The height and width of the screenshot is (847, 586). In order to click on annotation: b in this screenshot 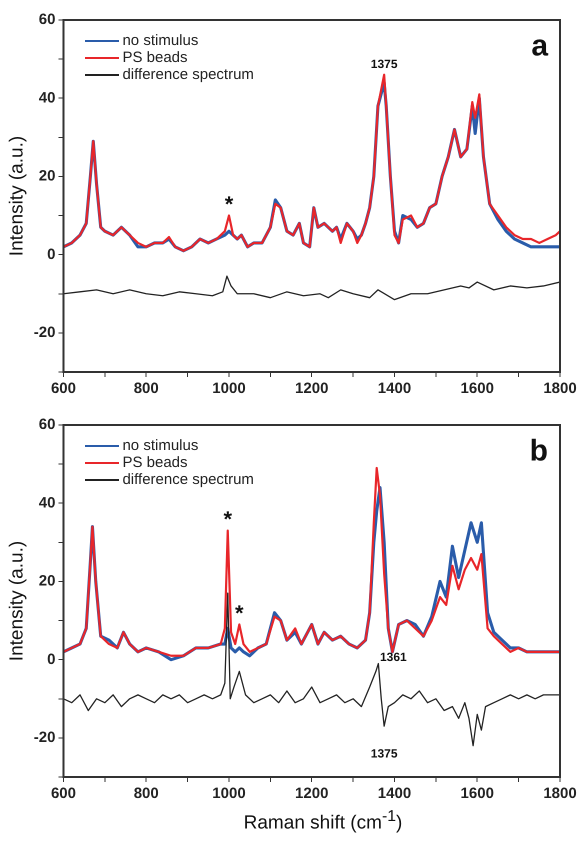, I will do `click(539, 451)`.